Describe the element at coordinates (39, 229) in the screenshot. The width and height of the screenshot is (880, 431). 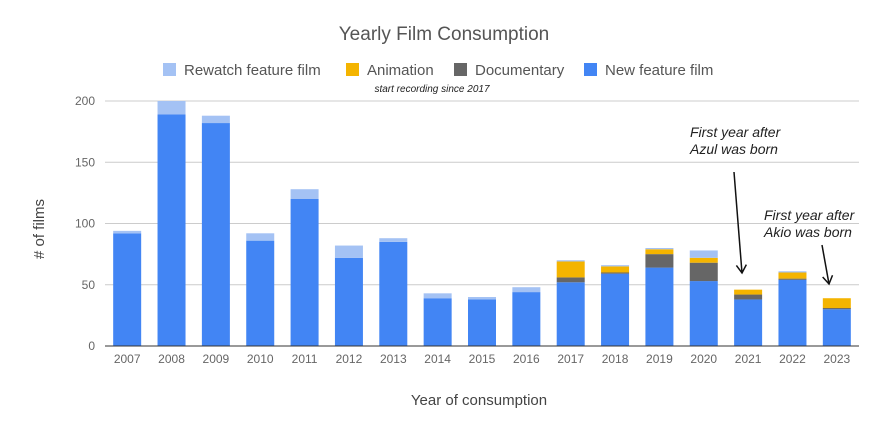
I see `y-axis-label: # of films` at that location.